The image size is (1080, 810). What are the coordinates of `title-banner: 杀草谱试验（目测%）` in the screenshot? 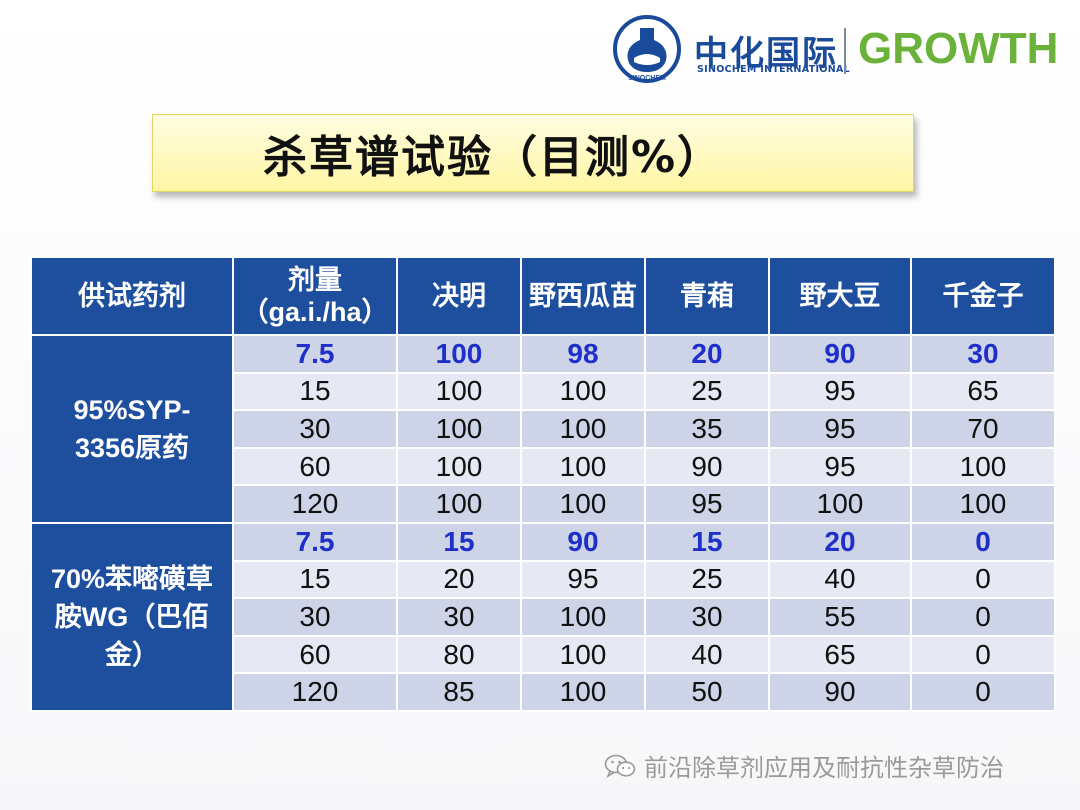 It's located at (533, 153).